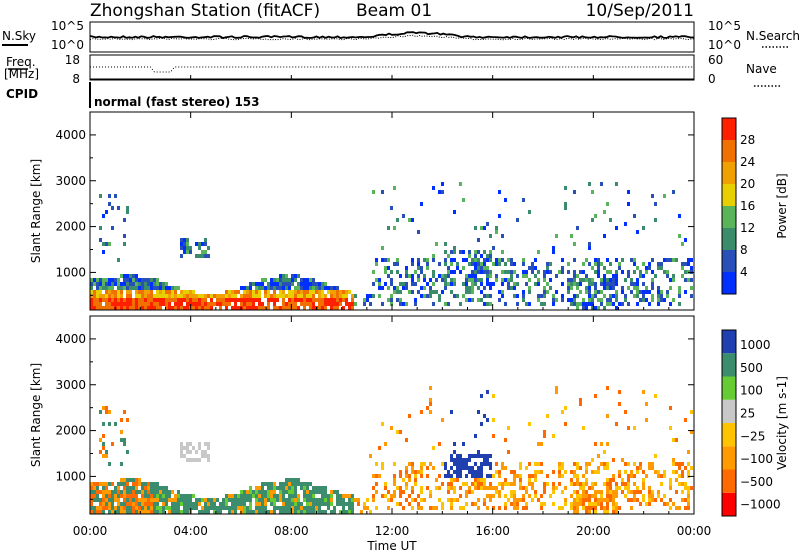 Image resolution: width=800 pixels, height=558 pixels. I want to click on y-tick-label: 2000, so click(70, 431).